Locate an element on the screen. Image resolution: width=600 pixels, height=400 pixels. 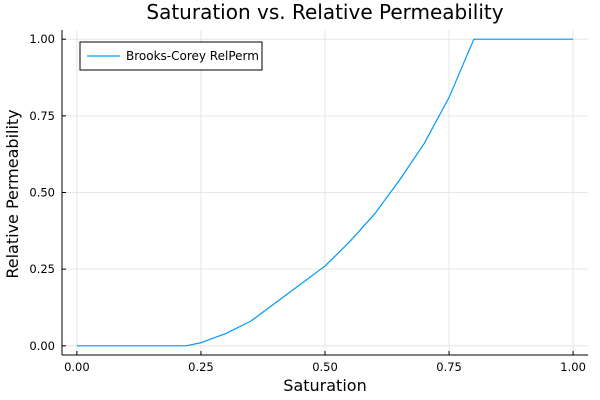
y-tick-label: 0.25 is located at coordinates (42, 269).